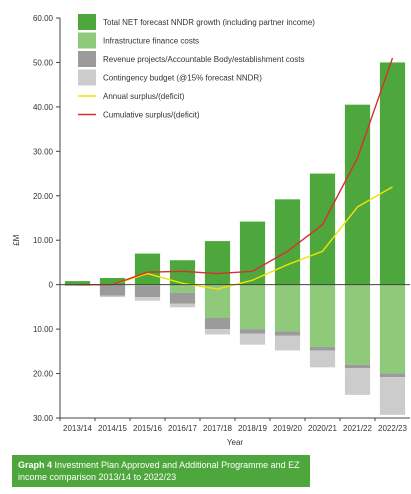  Describe the element at coordinates (392, 428) in the screenshot. I see `x-tick-label: 2022/23` at that location.